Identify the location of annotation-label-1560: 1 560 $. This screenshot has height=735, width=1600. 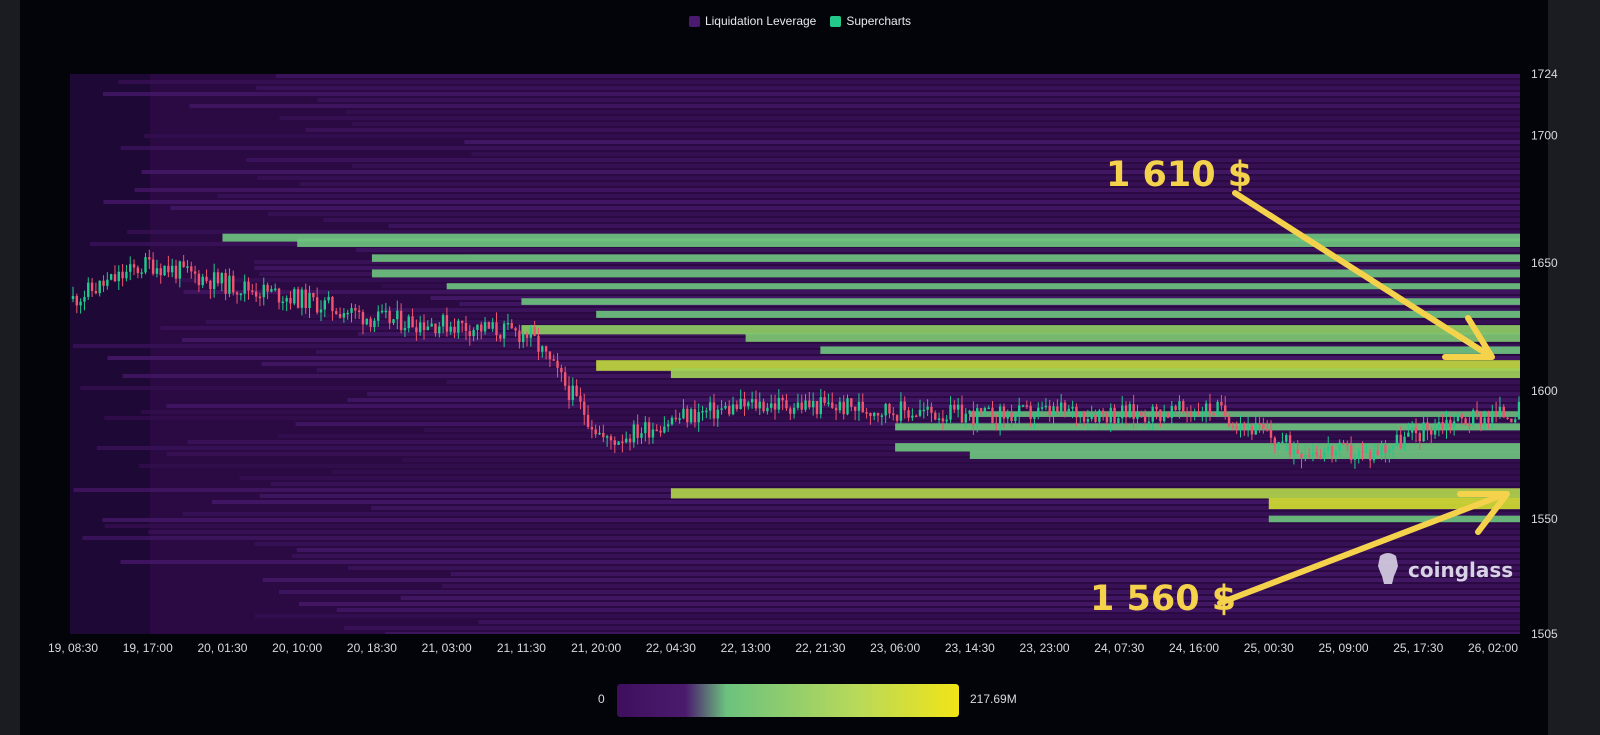
(1163, 599).